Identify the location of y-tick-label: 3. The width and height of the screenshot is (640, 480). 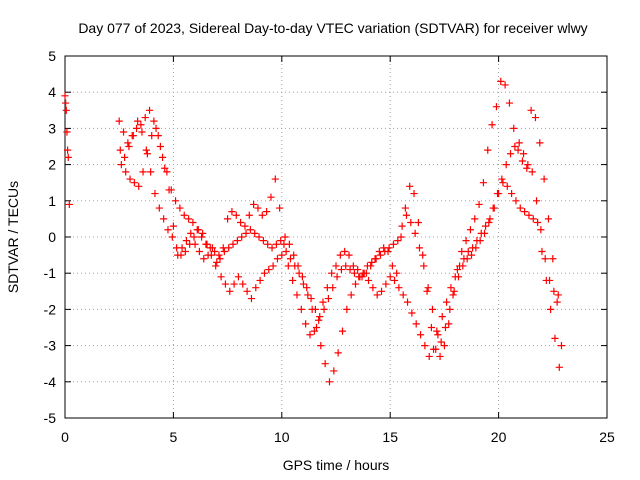
(52, 128).